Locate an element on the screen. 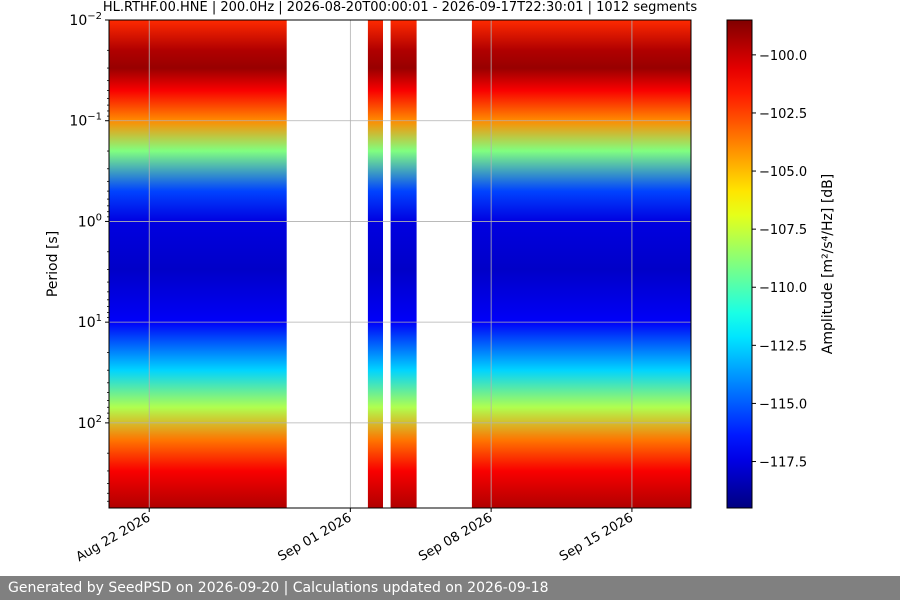  y-axis-label: Period [s] is located at coordinates (53, 264).